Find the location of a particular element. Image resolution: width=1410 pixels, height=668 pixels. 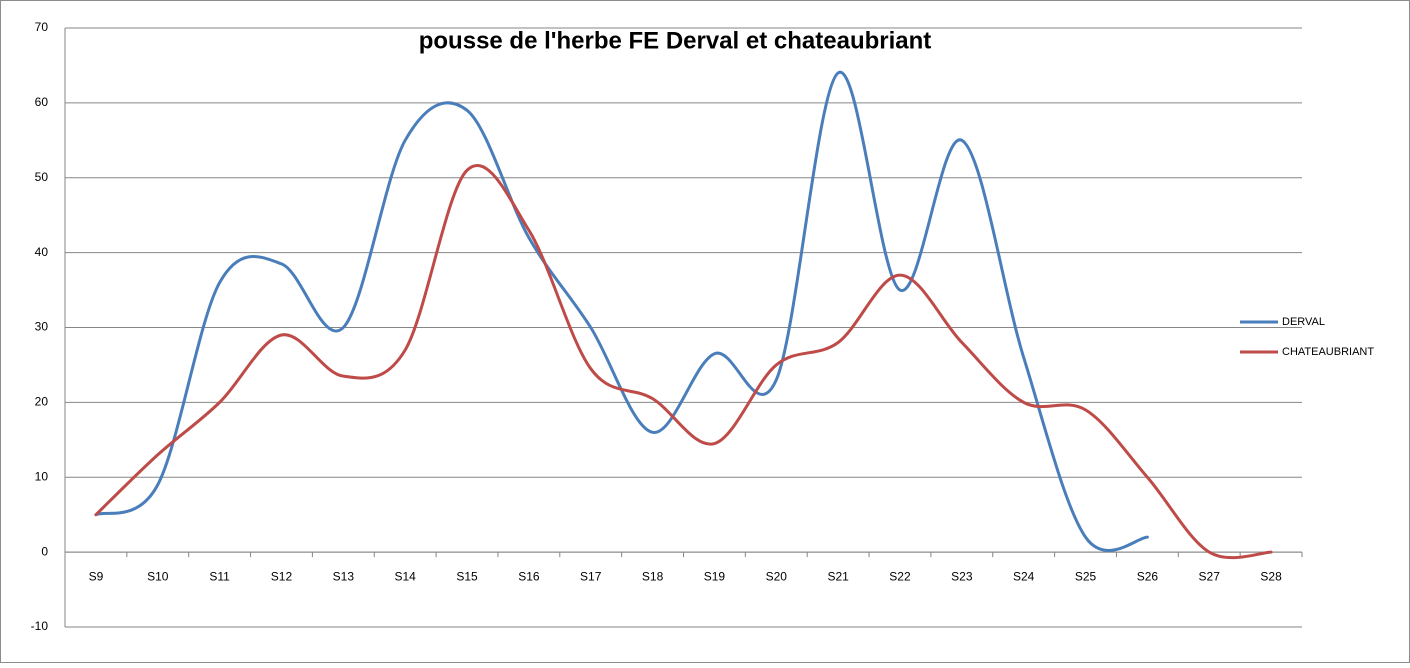

y-tick-label: 20 is located at coordinates (42, 402).